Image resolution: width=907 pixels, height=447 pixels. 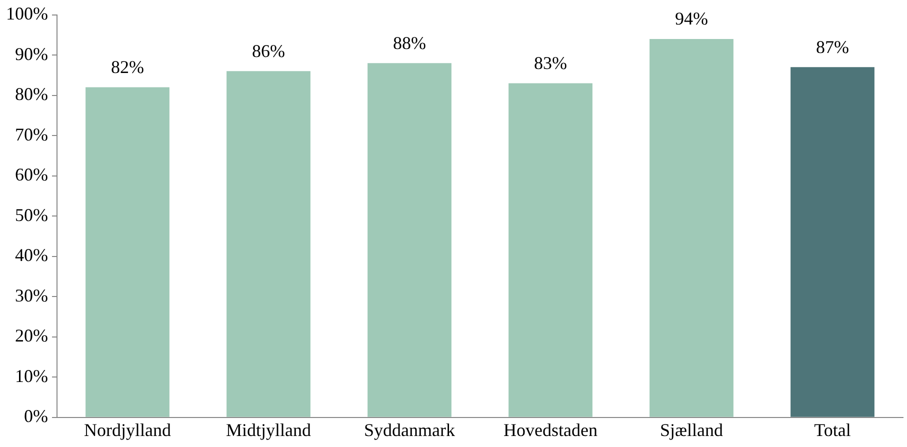 I want to click on data-label: 82%, so click(x=127, y=67).